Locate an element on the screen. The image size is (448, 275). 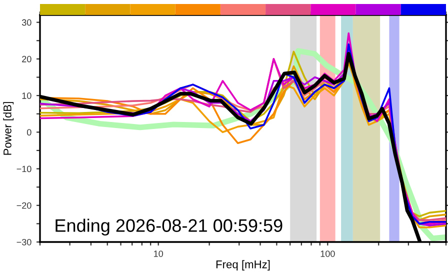
y-tick-label: 30 is located at coordinates (27, 22).